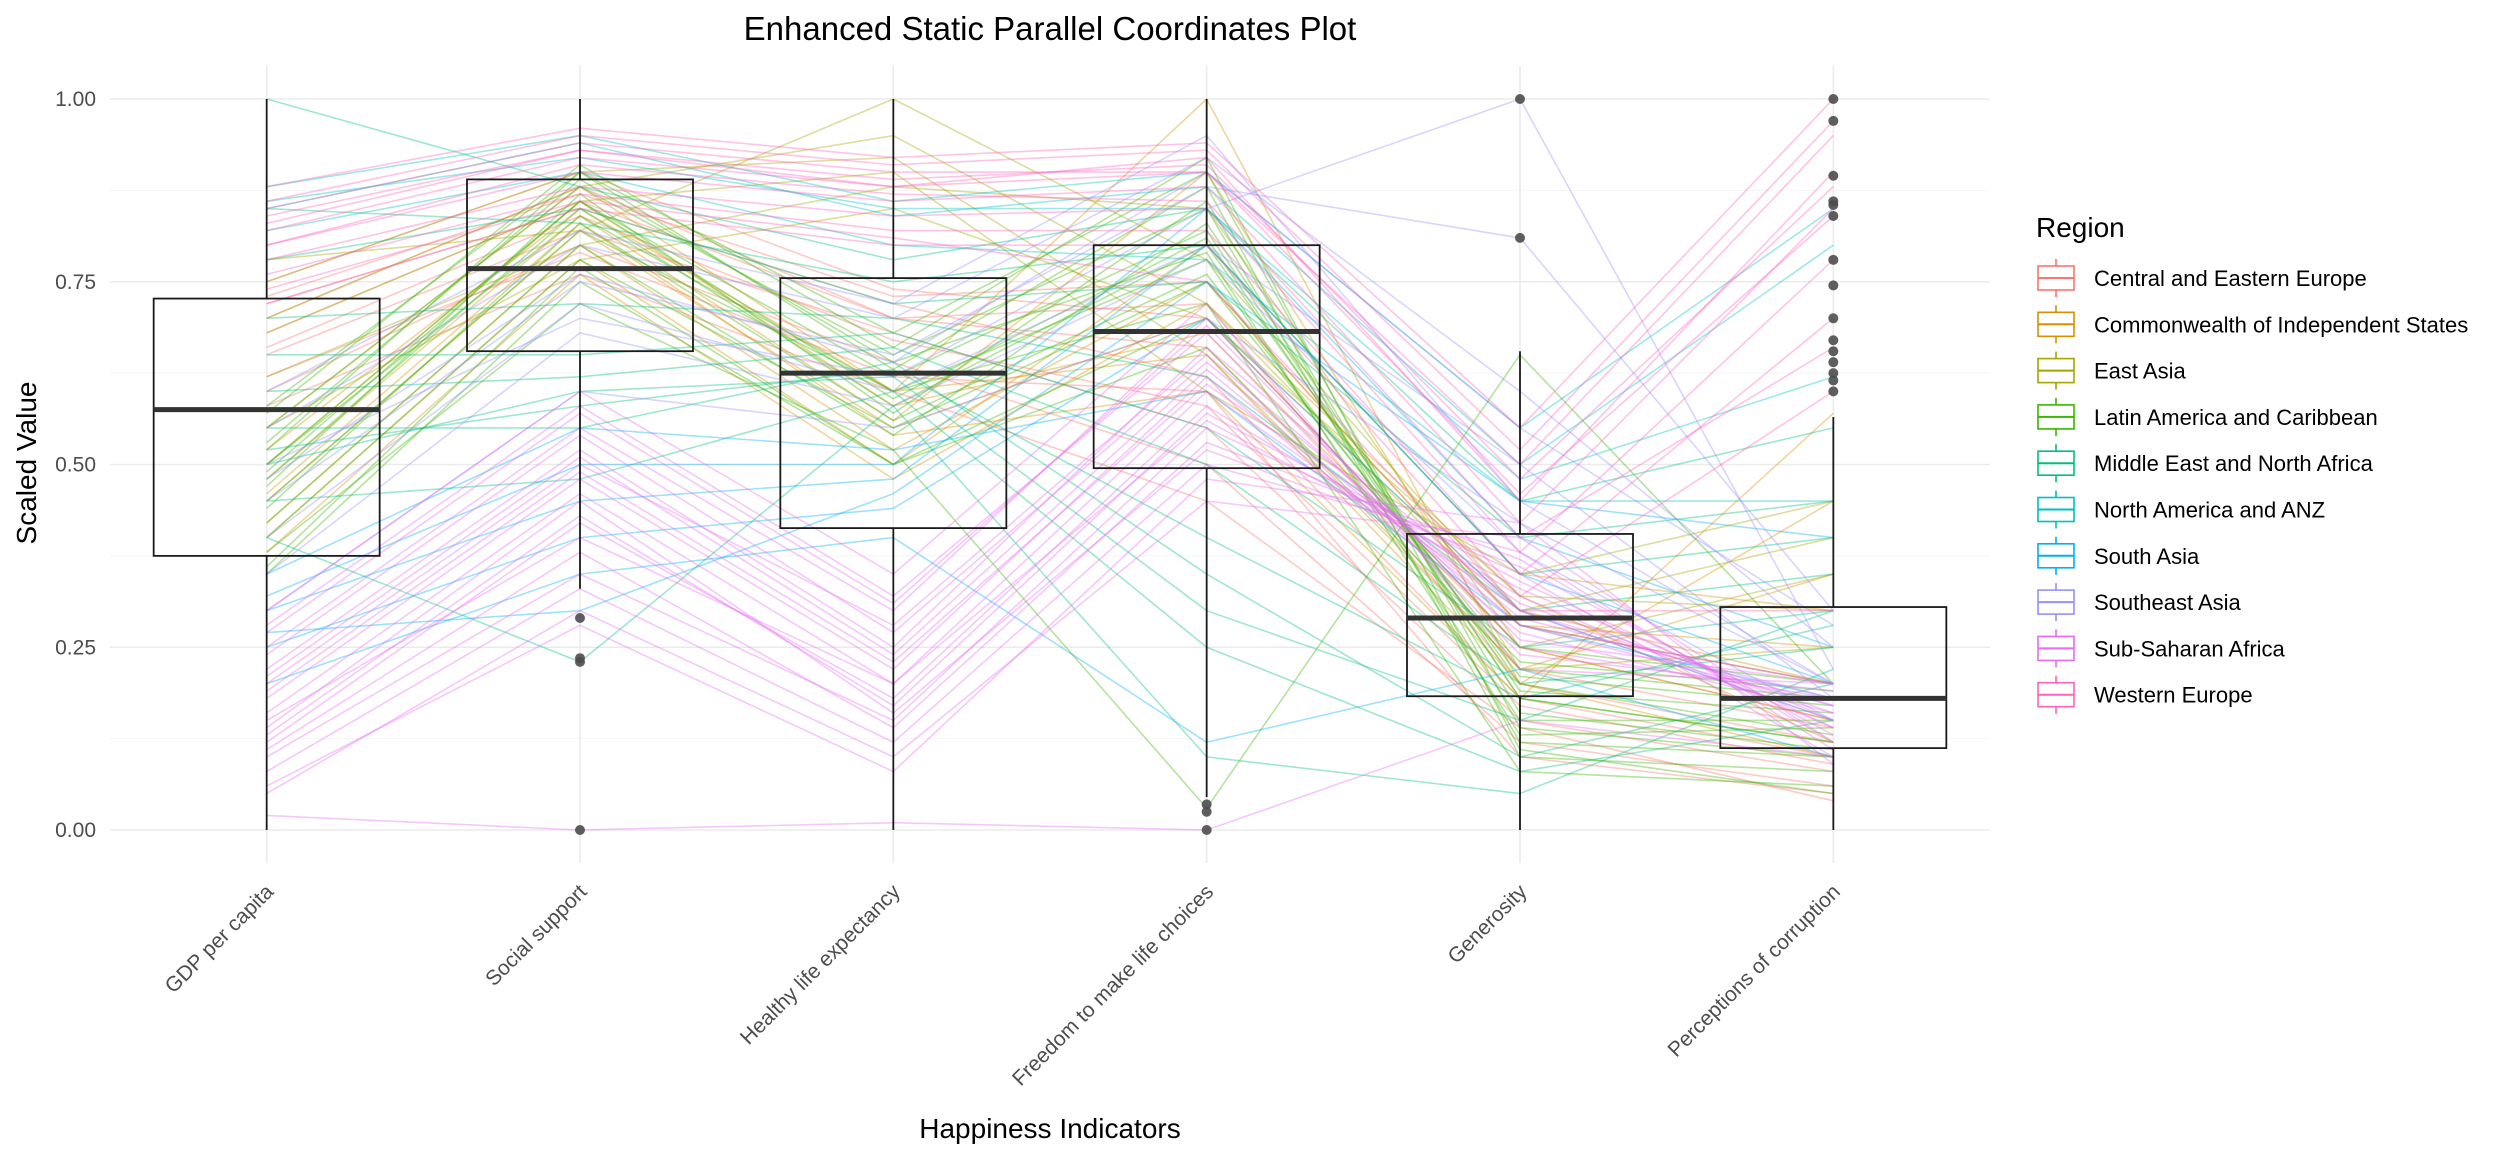 The height and width of the screenshot is (1152, 2496). I want to click on legend-item: Commonwealth of Independent States, so click(2252, 324).